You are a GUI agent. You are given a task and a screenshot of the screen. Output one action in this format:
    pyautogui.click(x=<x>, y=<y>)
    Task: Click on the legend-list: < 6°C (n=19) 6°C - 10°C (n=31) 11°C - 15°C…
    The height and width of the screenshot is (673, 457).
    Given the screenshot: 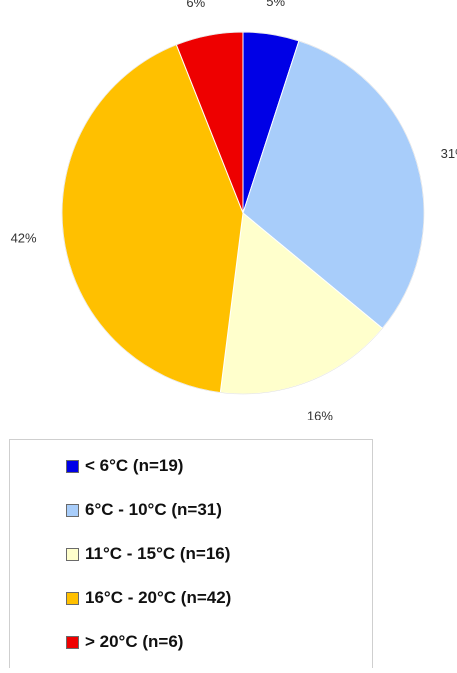 What is the action you would take?
    pyautogui.click(x=148, y=563)
    